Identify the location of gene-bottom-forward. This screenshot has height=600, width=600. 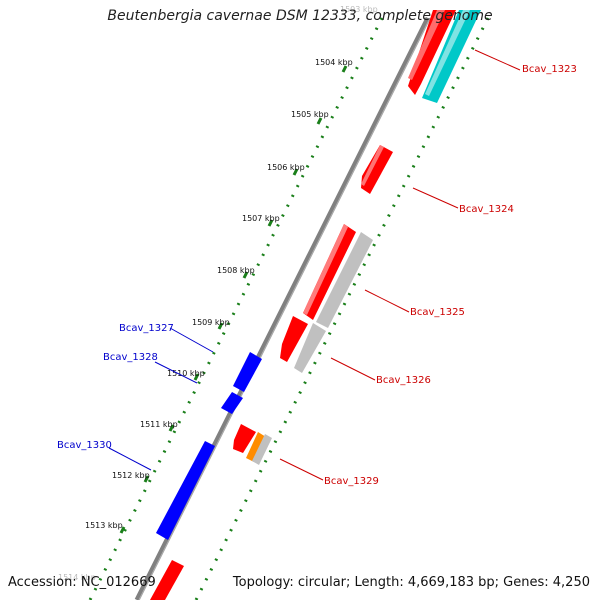
(167, 580).